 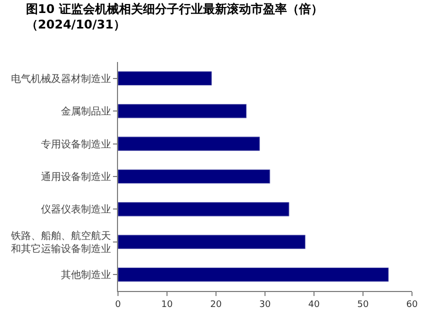 What do you see at coordinates (86, 275) in the screenshot?
I see `y-tick-label: 其他制造业` at bounding box center [86, 275].